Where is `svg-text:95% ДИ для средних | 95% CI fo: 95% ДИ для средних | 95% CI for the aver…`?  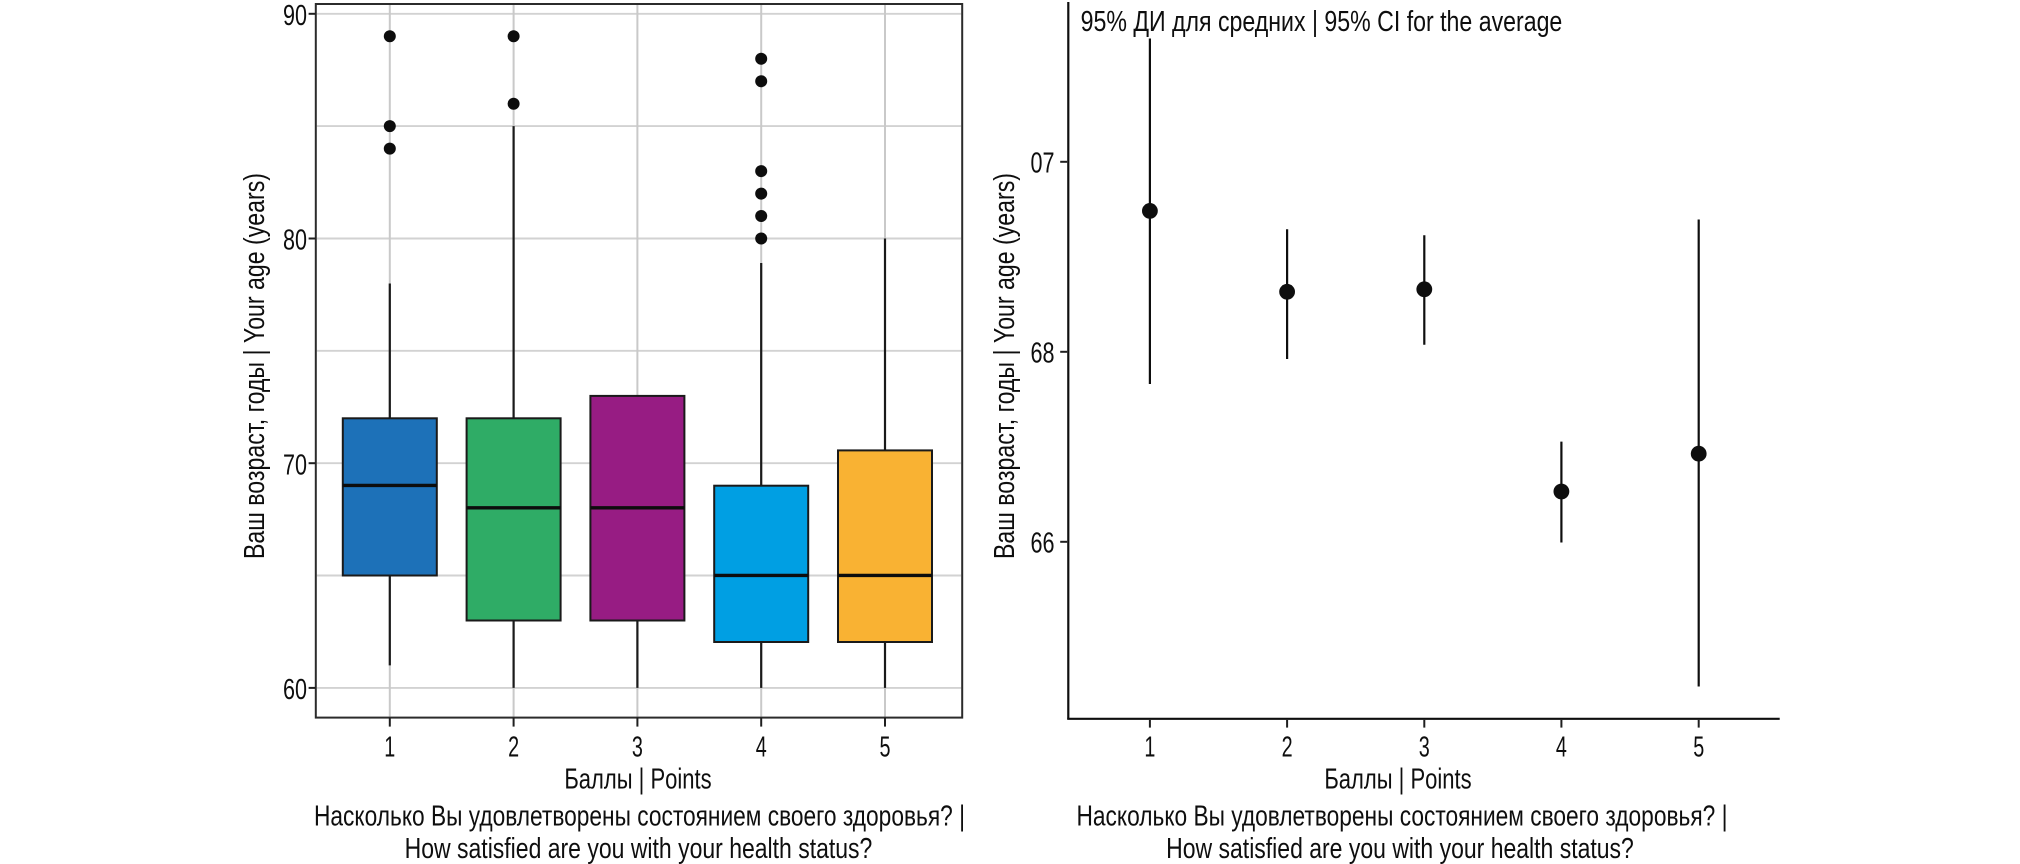 svg-text:95% ДИ для средних | 95% CI fo: 95% ДИ для средних | 95% CI for the aver… is located at coordinates (1322, 22).